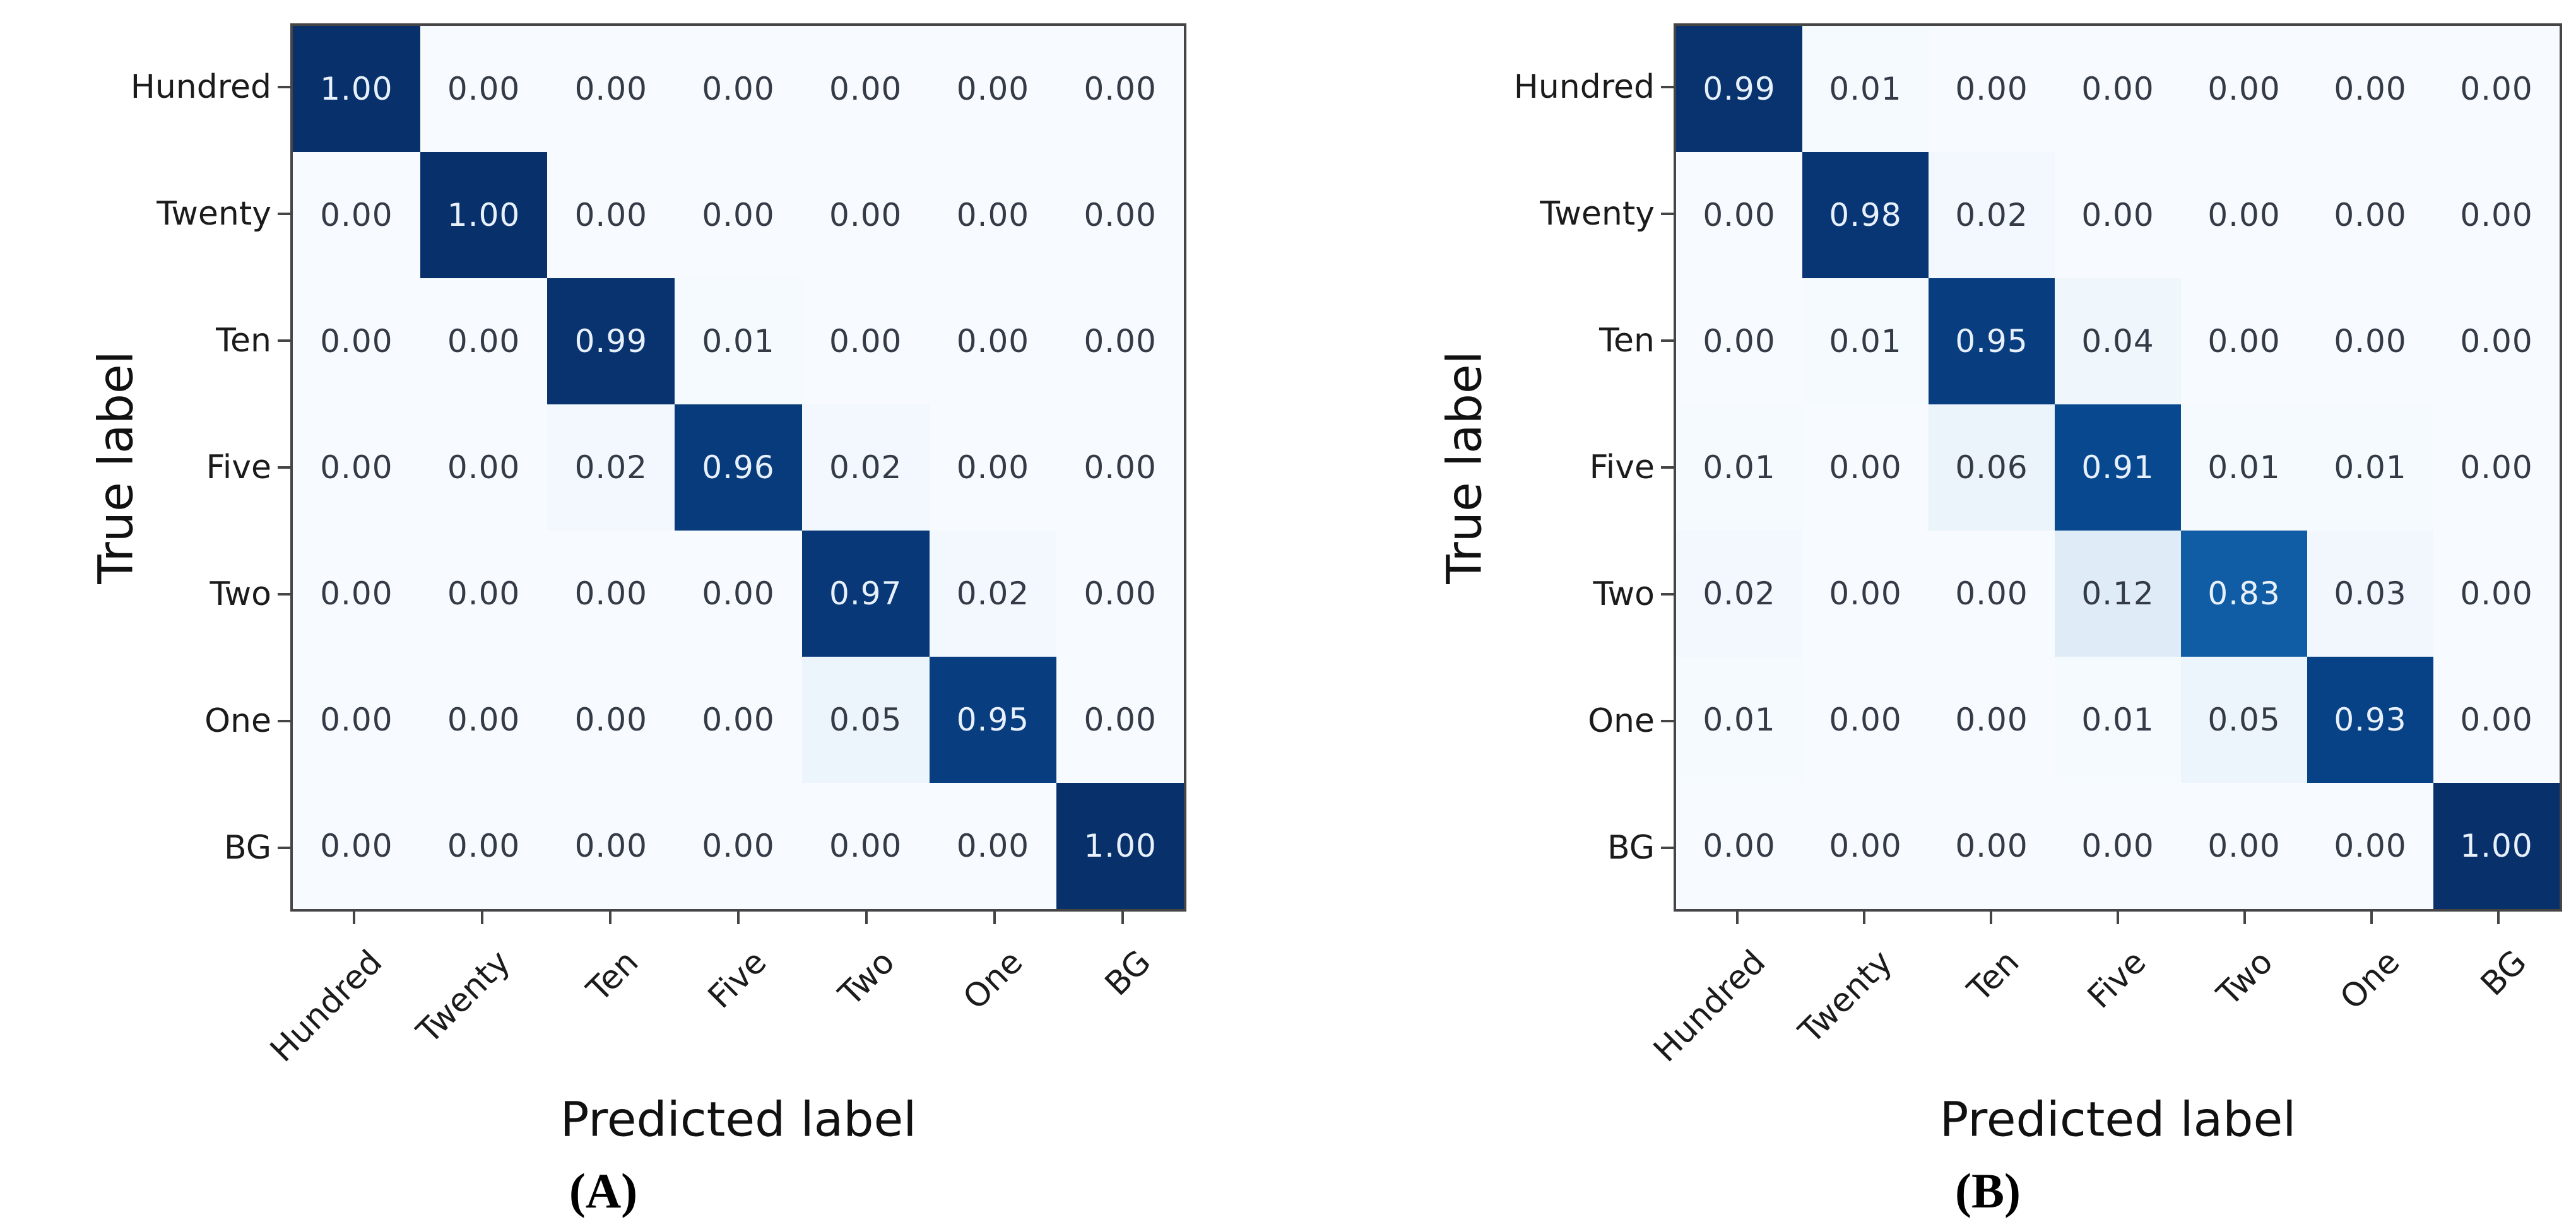 The image size is (2576, 1227). Describe the element at coordinates (2244, 594) in the screenshot. I see `matrix-cell: 0.83` at that location.